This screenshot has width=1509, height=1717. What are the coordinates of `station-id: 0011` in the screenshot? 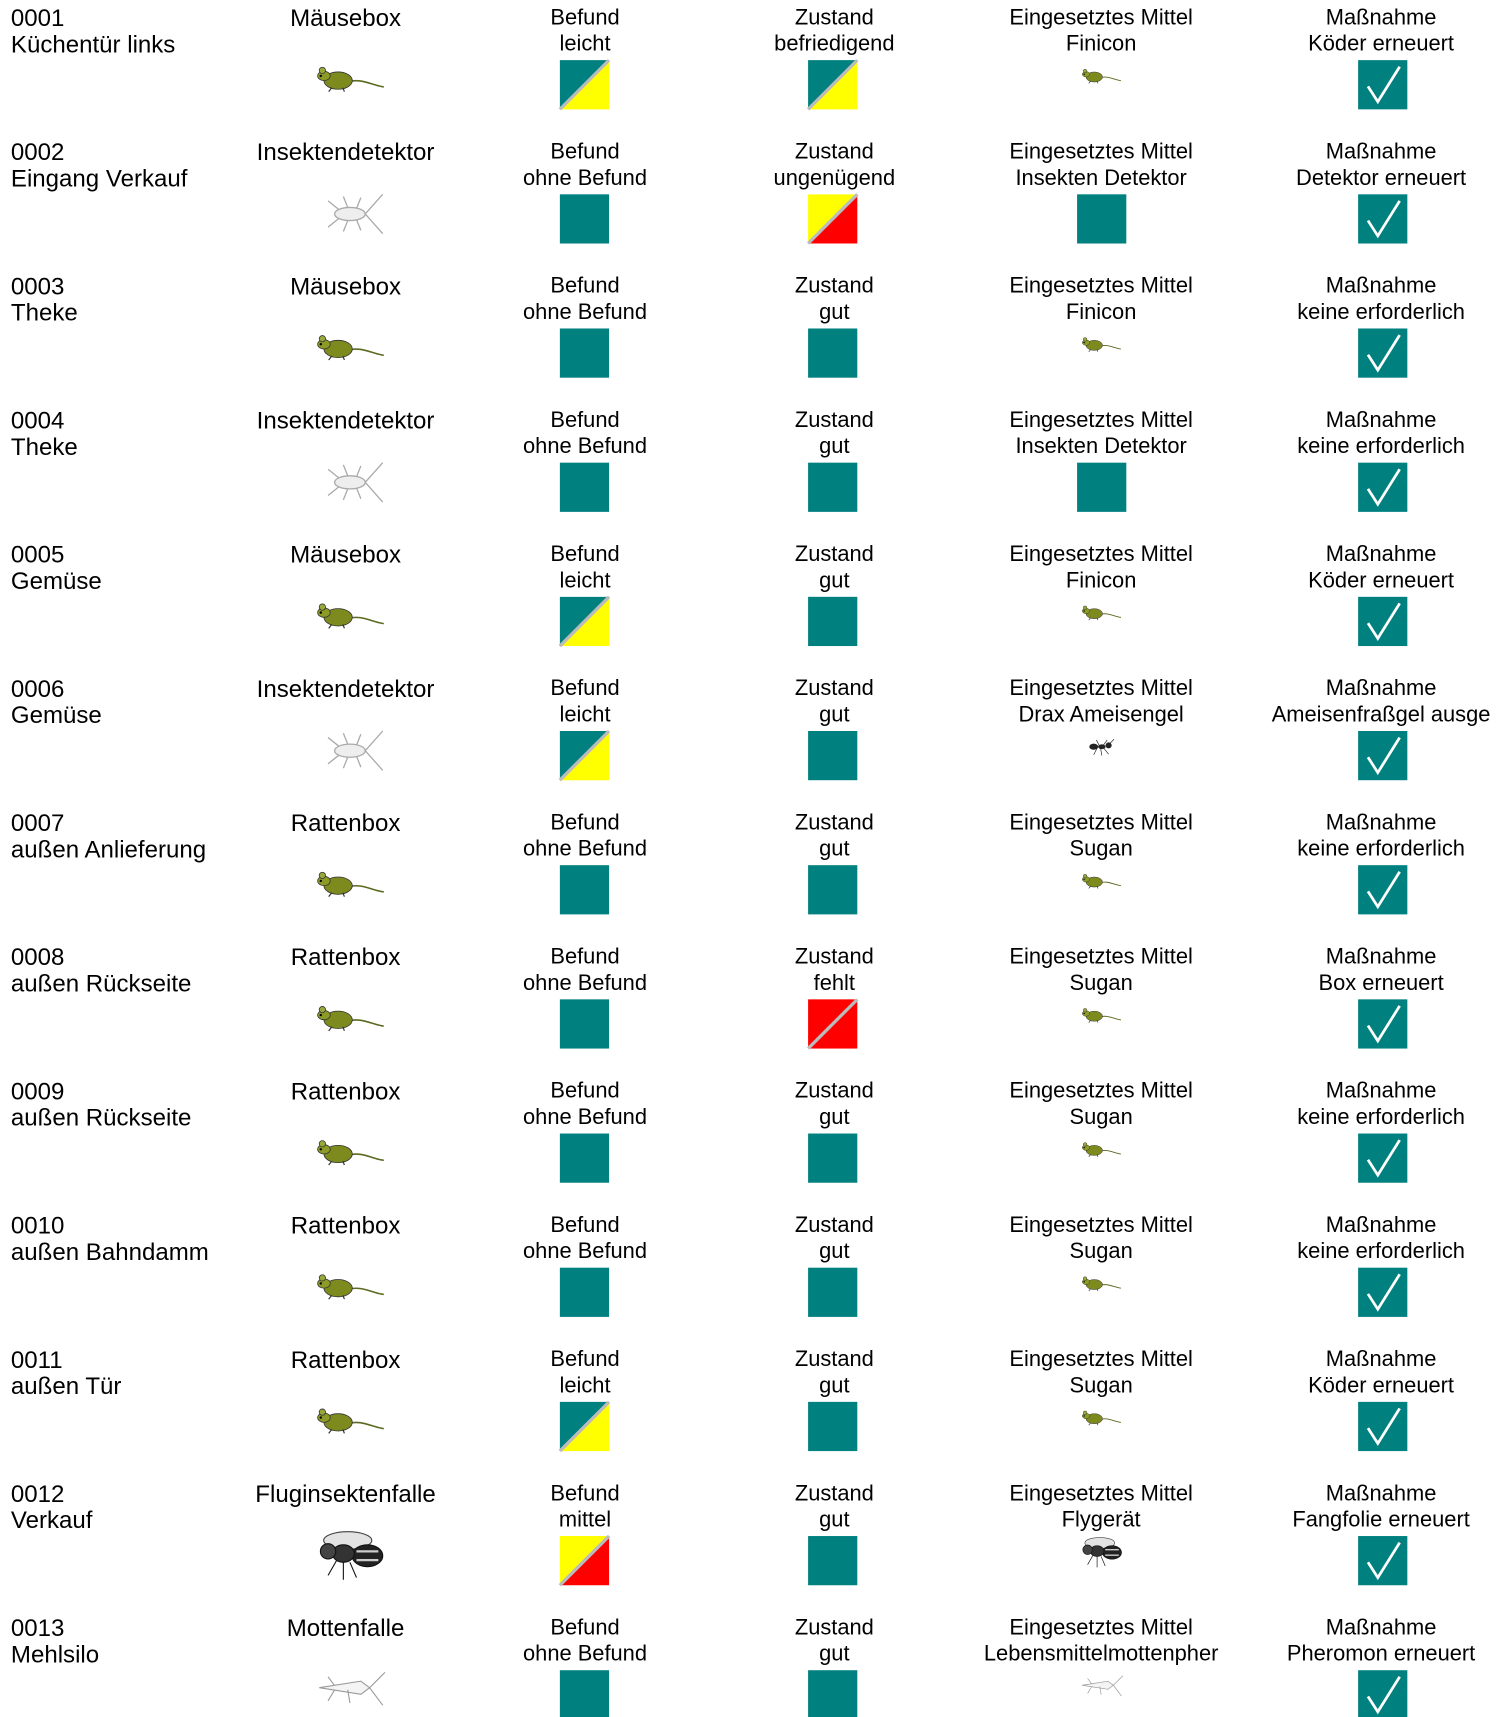 It's located at (37, 1360).